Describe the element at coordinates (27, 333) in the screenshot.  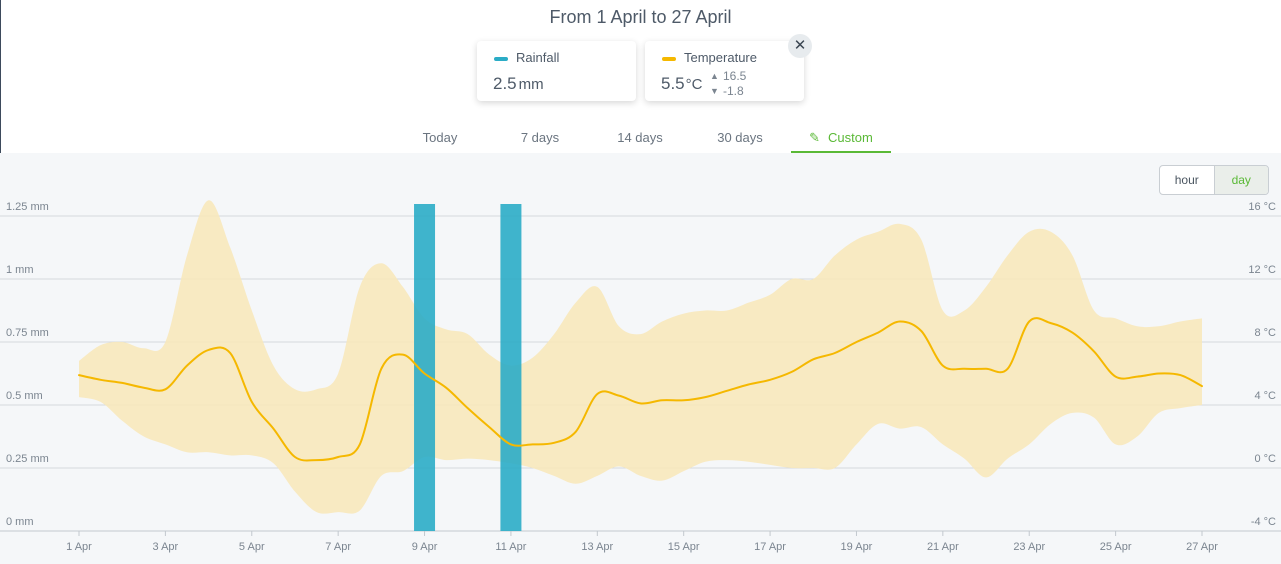
I see `y-left-tick-label: 0.75 mm` at that location.